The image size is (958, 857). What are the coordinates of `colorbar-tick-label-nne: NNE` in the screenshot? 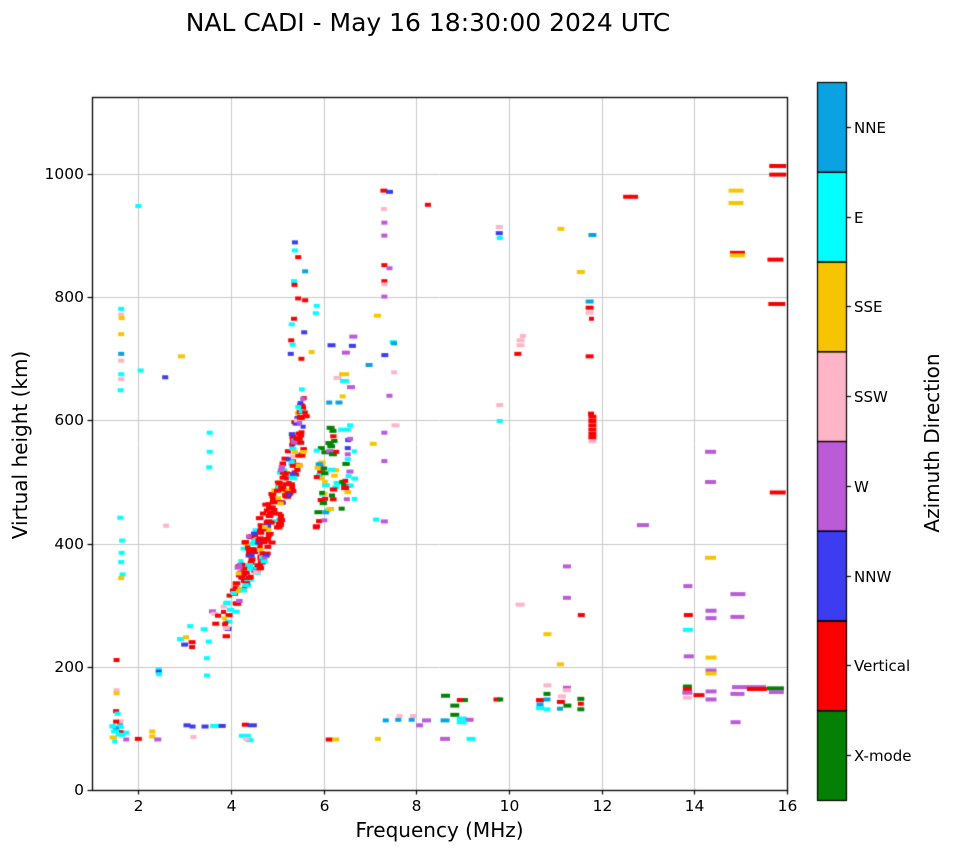 It's located at (870, 127).